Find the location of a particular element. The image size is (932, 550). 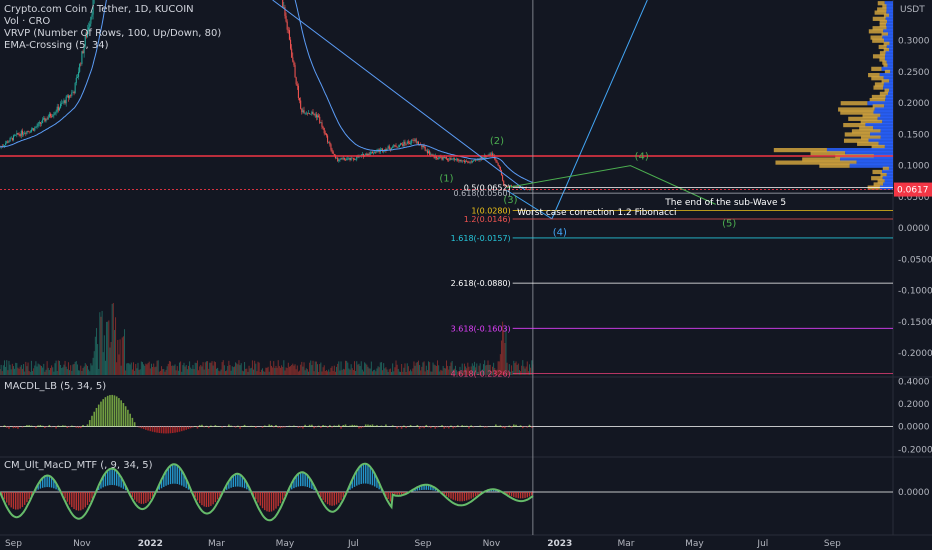

indicator-ema: EMA-Crossing (5, 34) is located at coordinates (56, 45).